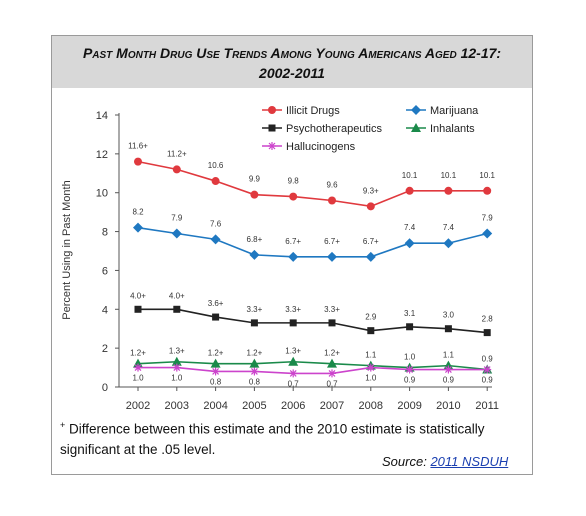 The image size is (586, 516). I want to click on legend-label-halluc: Hallucinogens, so click(321, 147).